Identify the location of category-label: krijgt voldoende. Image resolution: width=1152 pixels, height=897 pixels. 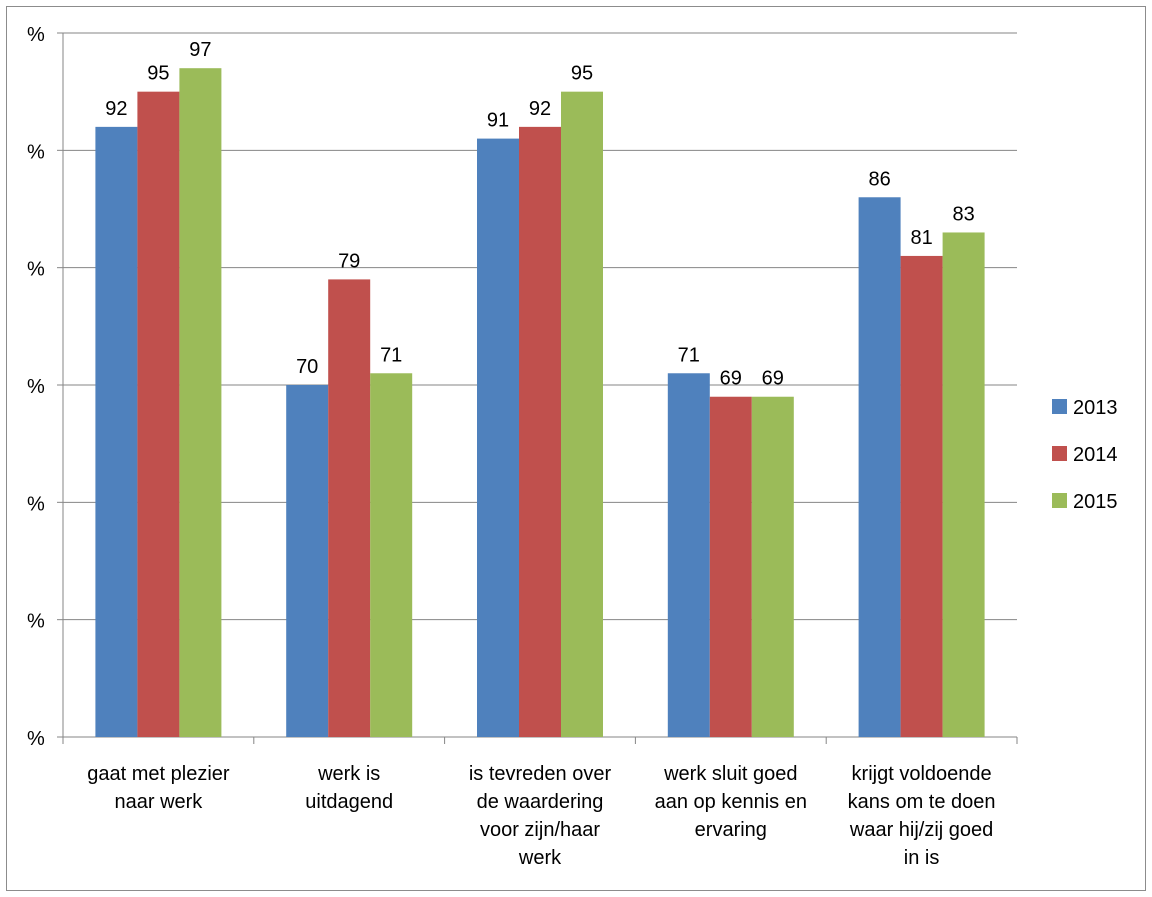
(922, 774).